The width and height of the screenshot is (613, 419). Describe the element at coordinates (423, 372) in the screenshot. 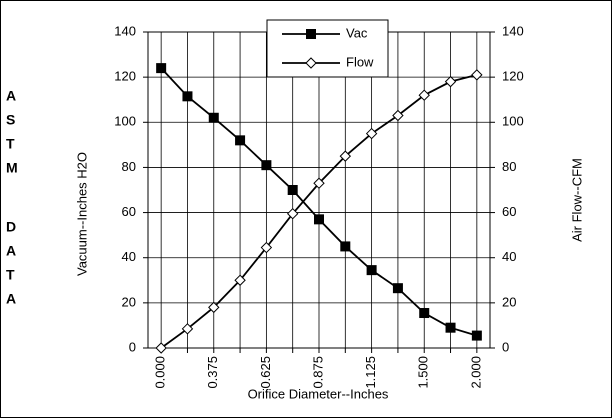

I see `x-tick-label: 1.500` at that location.